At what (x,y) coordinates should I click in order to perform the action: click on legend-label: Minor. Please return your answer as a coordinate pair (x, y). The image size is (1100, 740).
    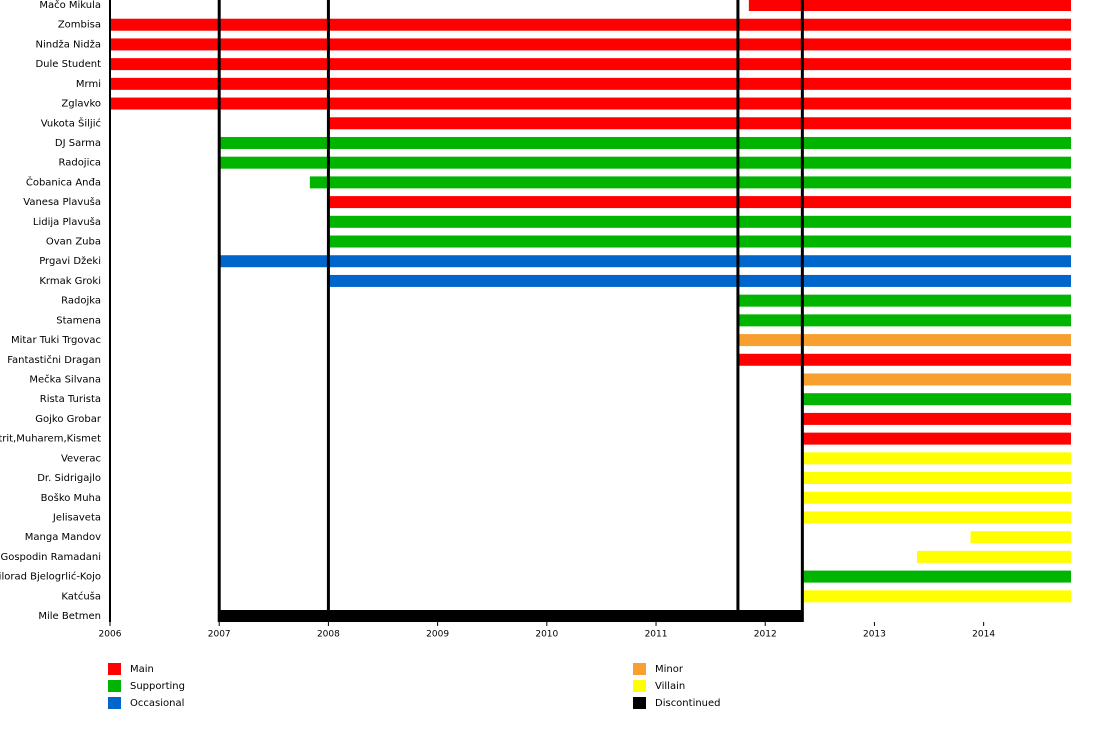
    Looking at the image, I should click on (669, 669).